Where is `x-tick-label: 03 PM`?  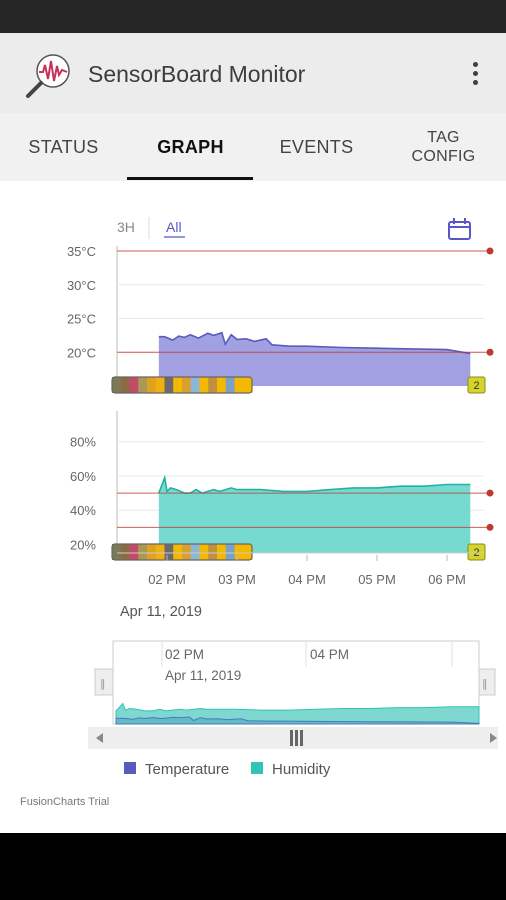 x-tick-label: 03 PM is located at coordinates (237, 579).